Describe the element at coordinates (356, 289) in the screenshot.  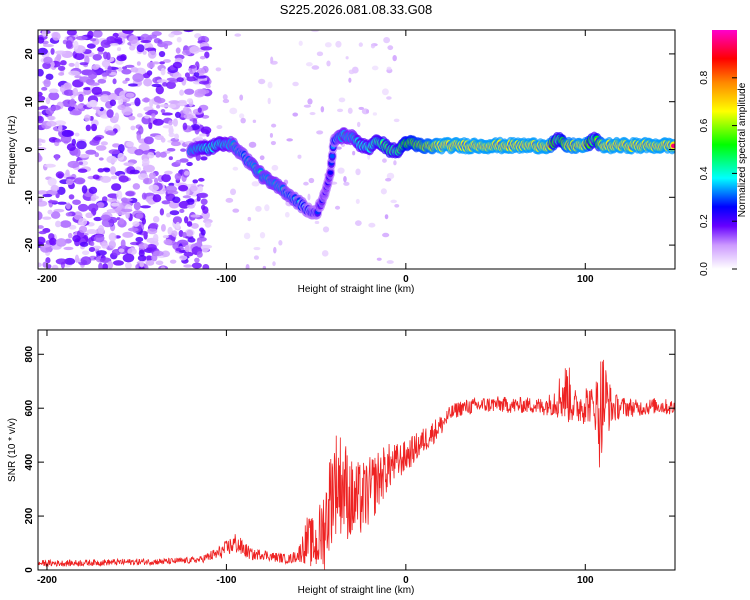
I see `spectrogram-x-axis-label: Height of straight line (km)` at that location.